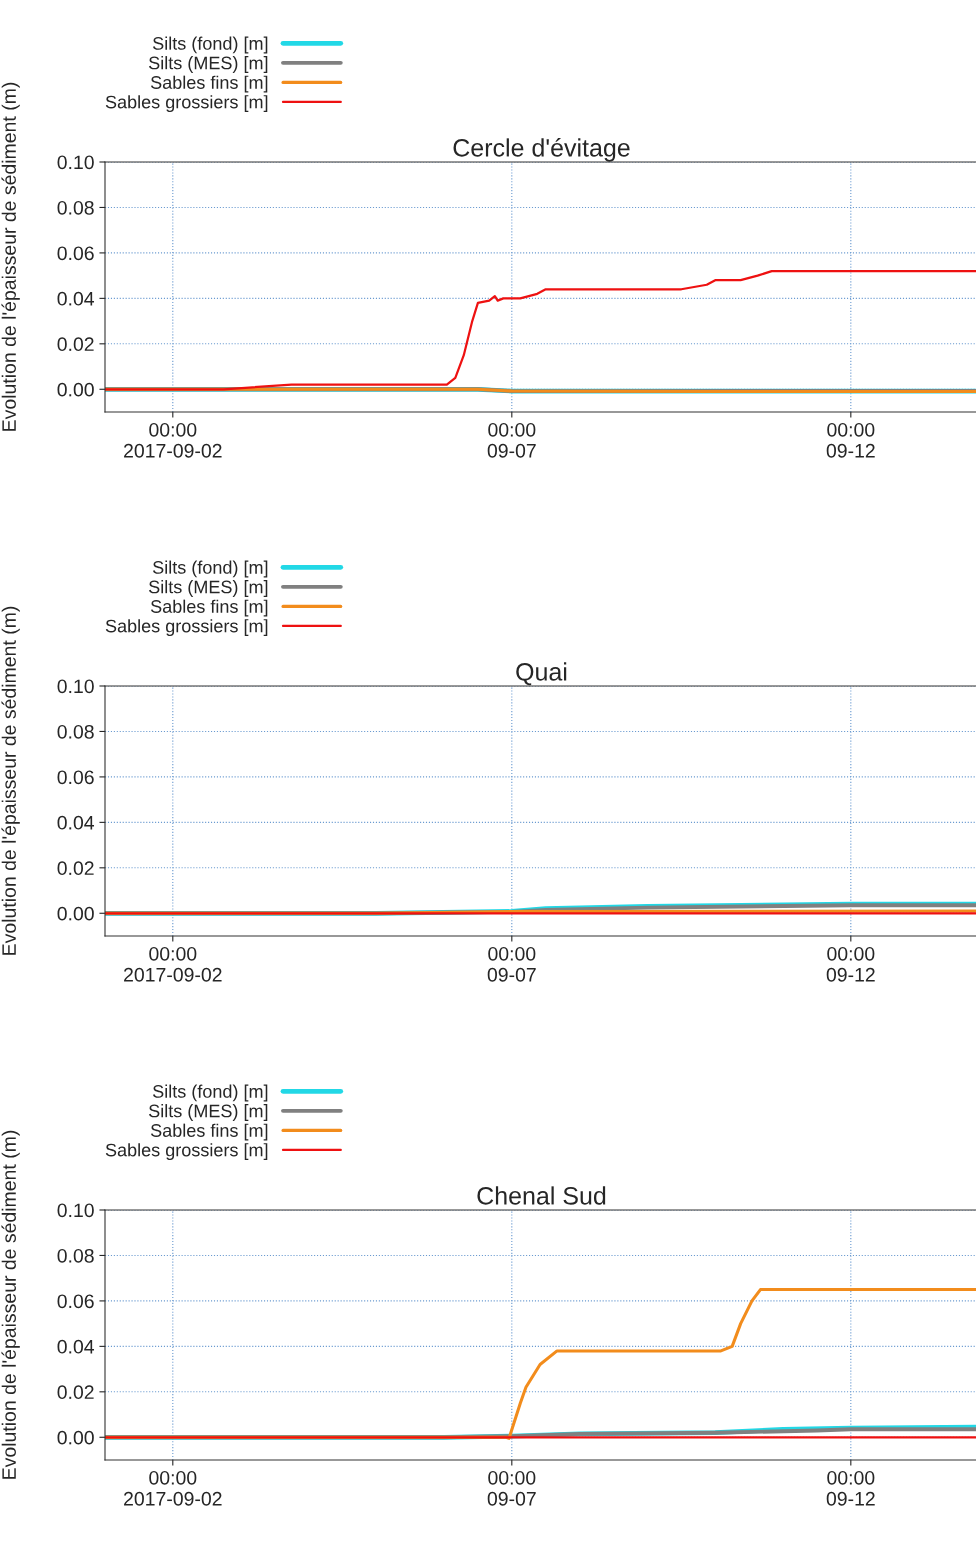 Image resolution: width=976 pixels, height=1544 pixels. Describe the element at coordinates (541, 674) in the screenshot. I see `chart-title: Quai` at that location.